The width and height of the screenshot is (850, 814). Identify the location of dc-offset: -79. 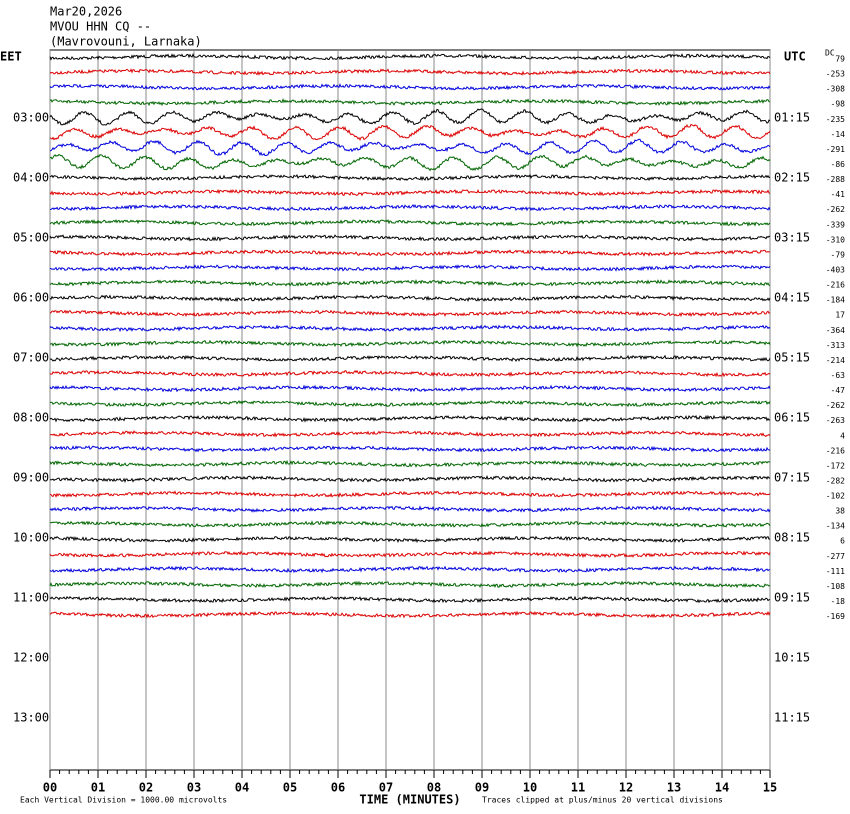
(838, 254).